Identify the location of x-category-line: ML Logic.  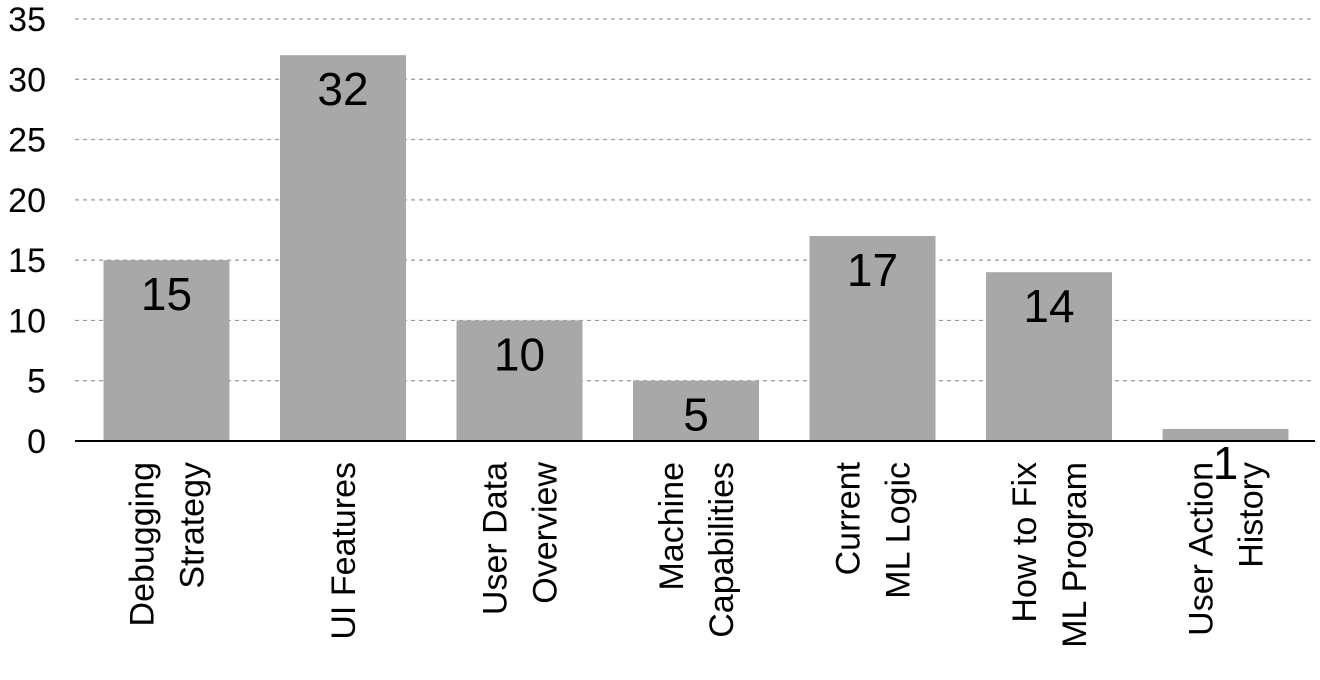
(899, 530).